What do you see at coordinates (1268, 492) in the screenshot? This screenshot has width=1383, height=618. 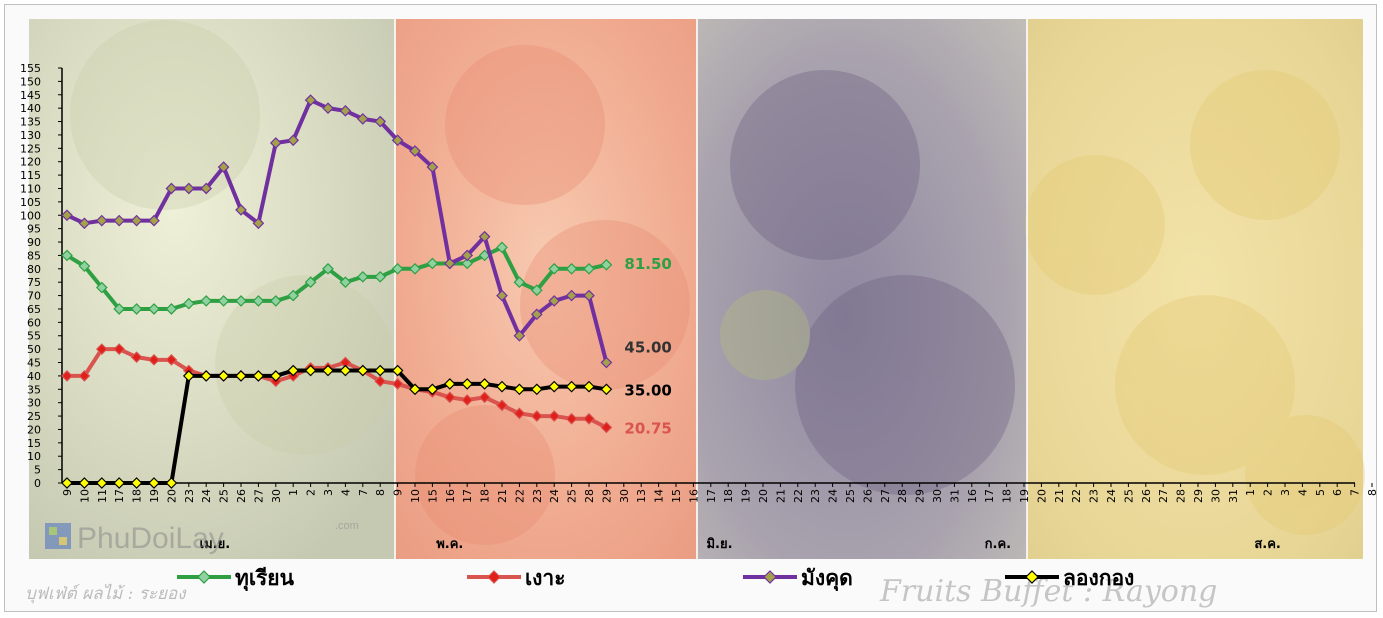 I see `x-tick-label: 2` at bounding box center [1268, 492].